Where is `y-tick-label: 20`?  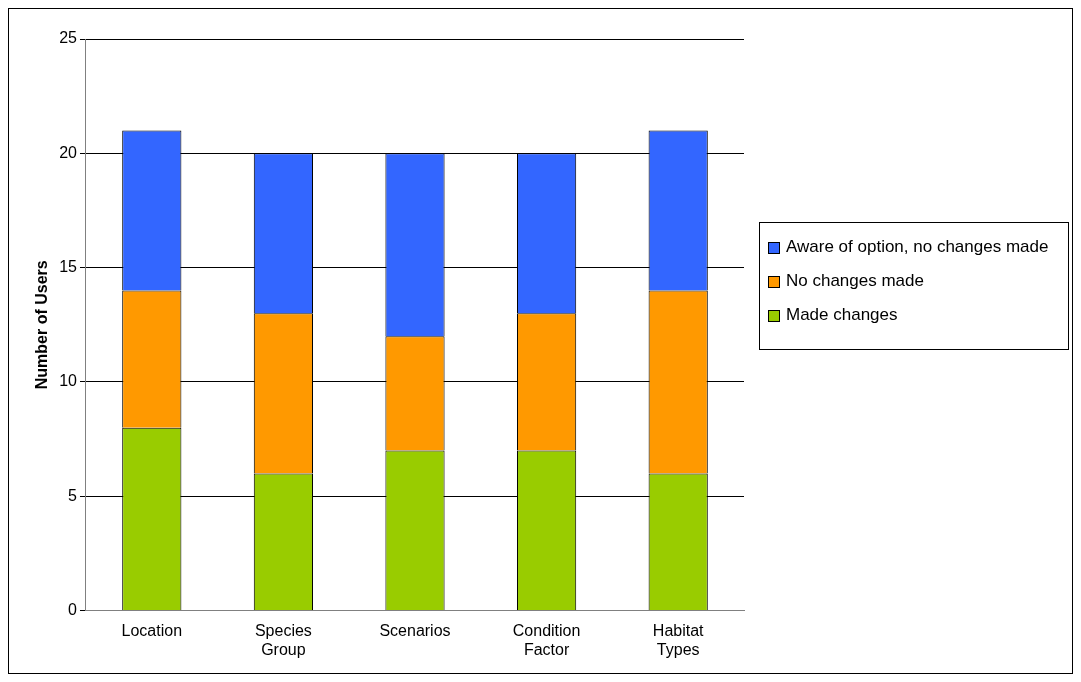
y-tick-label: 20 is located at coordinates (68, 152).